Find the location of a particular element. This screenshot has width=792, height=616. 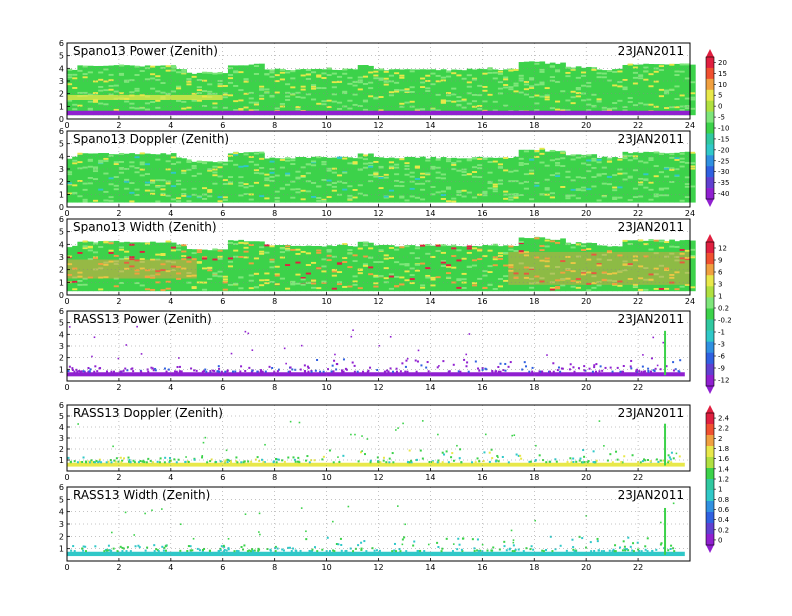

y-tick-label: 1 is located at coordinates (61, 549).